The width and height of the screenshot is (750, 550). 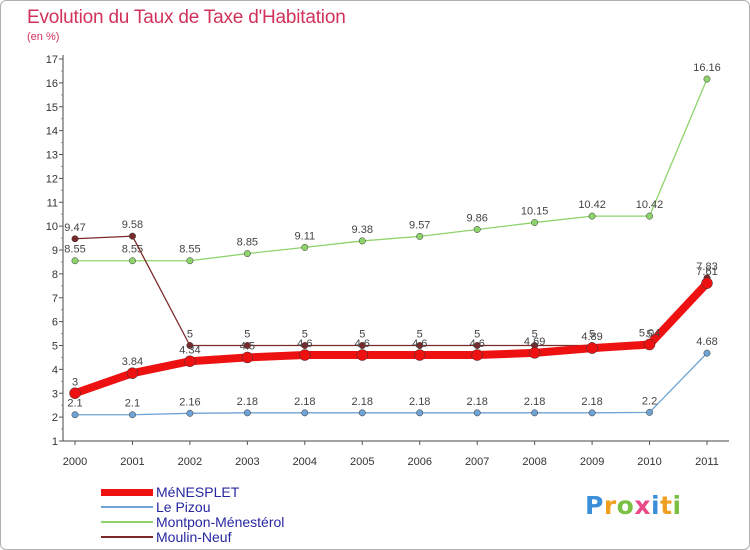 What do you see at coordinates (194, 537) in the screenshot?
I see `legend-label-moulin-neuf: Moulin-Neuf` at bounding box center [194, 537].